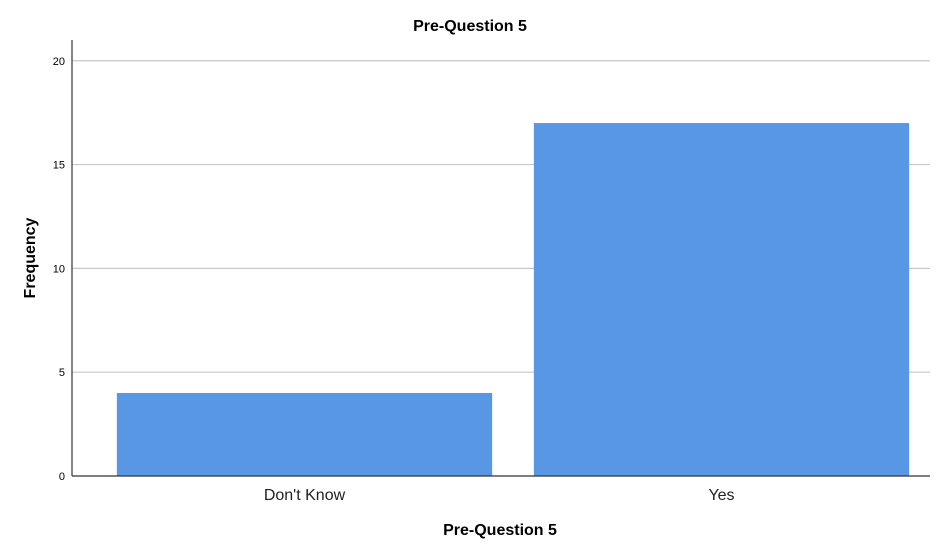 The height and width of the screenshot is (554, 941). I want to click on y-tick-label: 0, so click(62, 477).